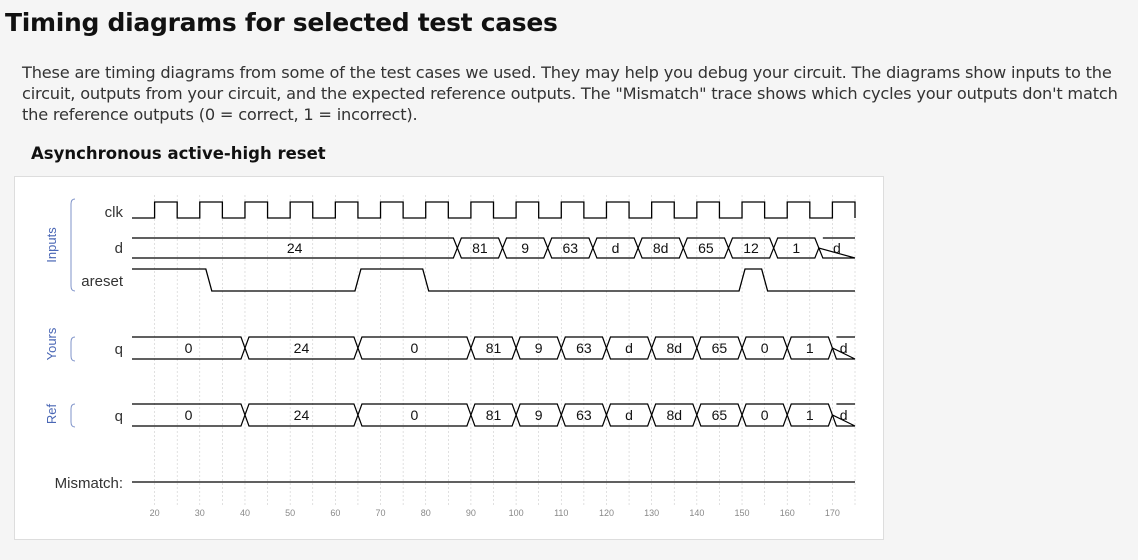 This screenshot has width=1138, height=560. I want to click on d-bus-value: 9, so click(525, 248).